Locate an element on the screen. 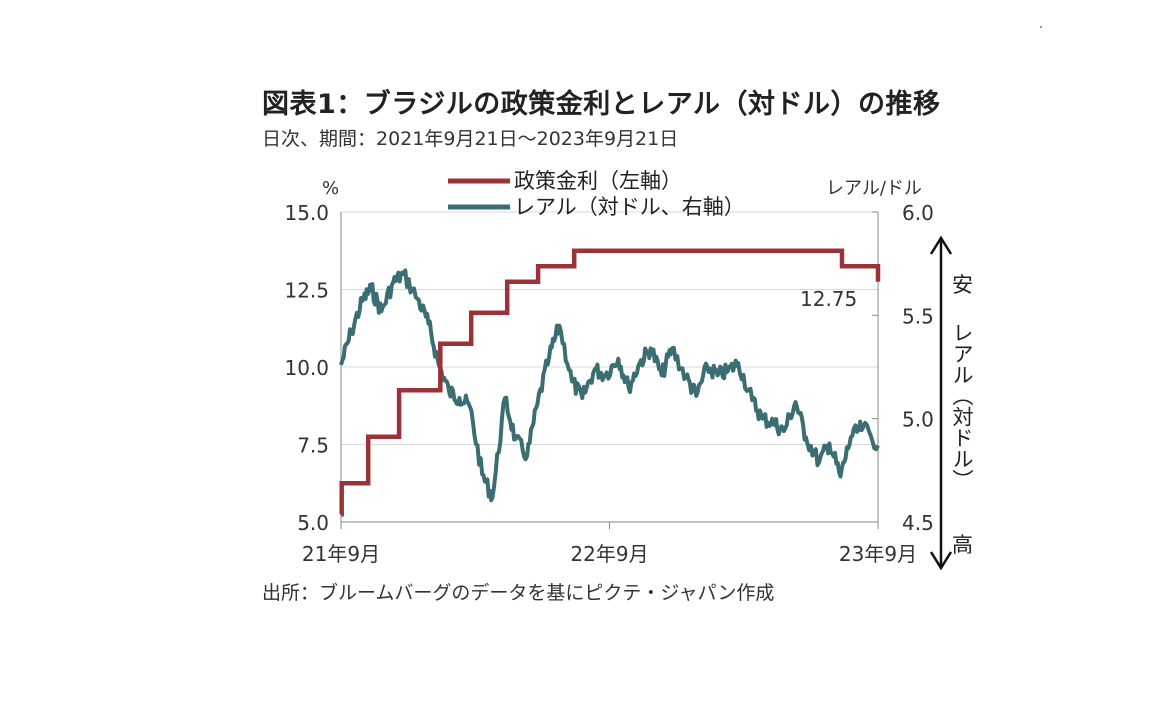 Image resolution: width=1152 pixels, height=720 pixels. source-note: 出所：ブルームバーグのデータを基にピクテ・ジャパン作成 is located at coordinates (518, 593).